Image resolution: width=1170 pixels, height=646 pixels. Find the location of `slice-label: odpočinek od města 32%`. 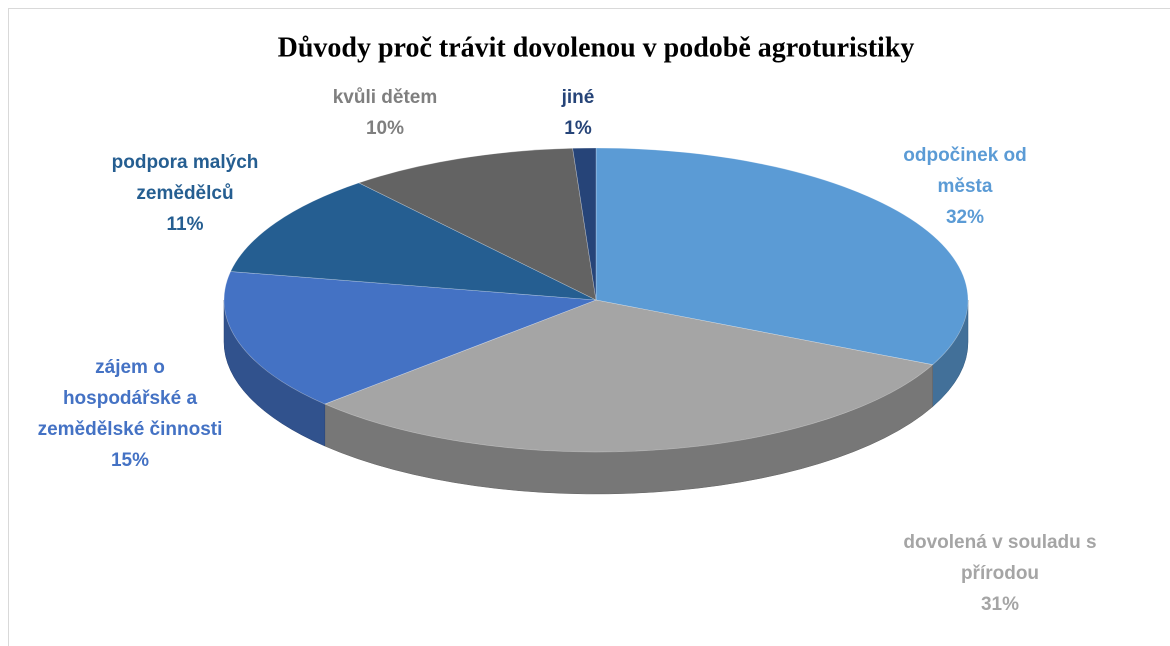

slice-label: odpočinek od města 32% is located at coordinates (965, 186).